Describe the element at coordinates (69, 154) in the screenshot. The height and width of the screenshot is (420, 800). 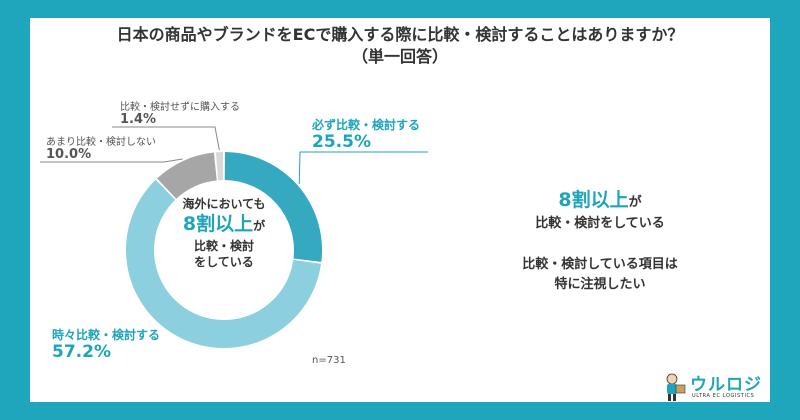
I see `slice-value-not-much: 10.0%` at that location.